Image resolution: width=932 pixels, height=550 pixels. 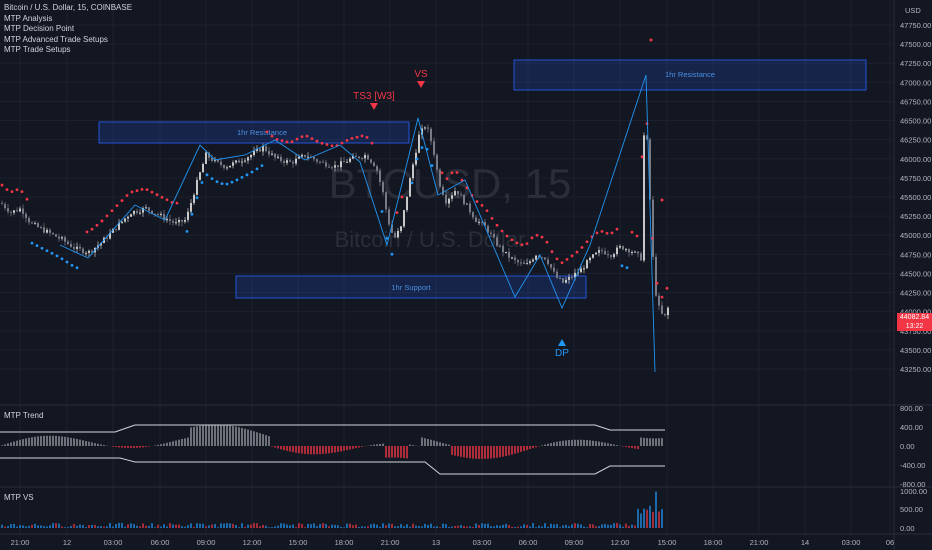 What do you see at coordinates (436, 542) in the screenshot?
I see `time-axis-label: 13` at bounding box center [436, 542].